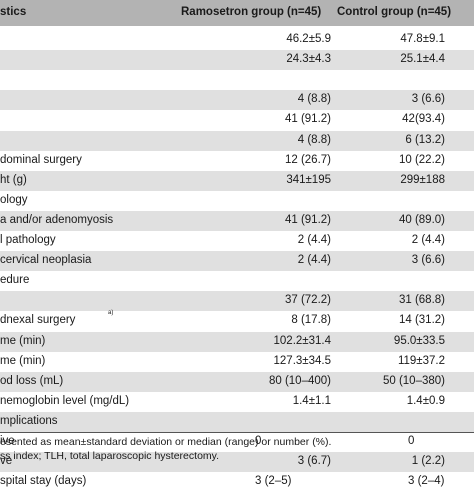 This screenshot has width=474, height=492. What do you see at coordinates (237, 40) in the screenshot?
I see `table-row: 46.2±5.9 47.8±9.1` at bounding box center [237, 40].